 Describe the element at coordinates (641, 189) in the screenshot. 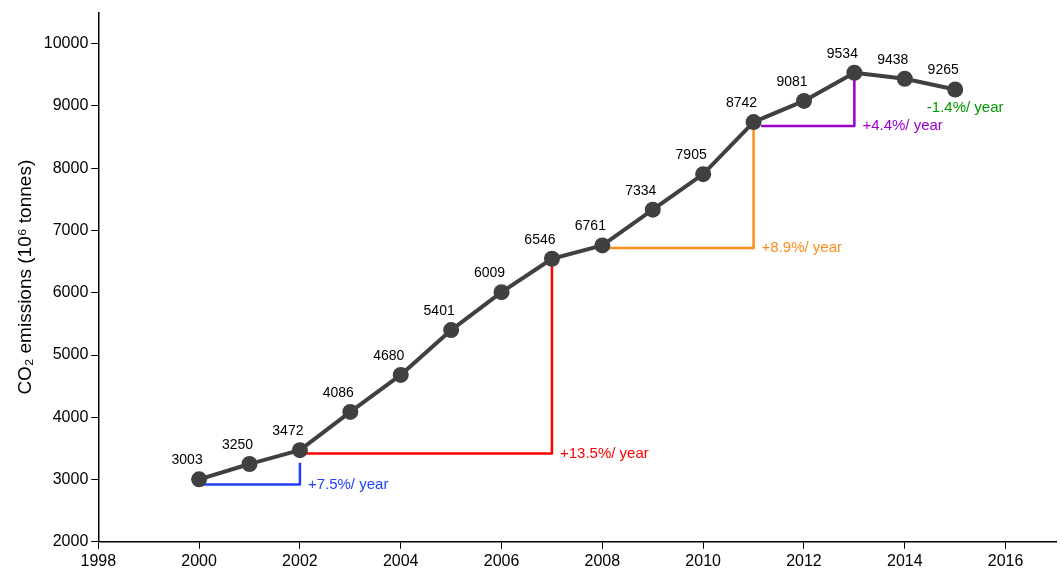

I see `data-label: 7334` at that location.